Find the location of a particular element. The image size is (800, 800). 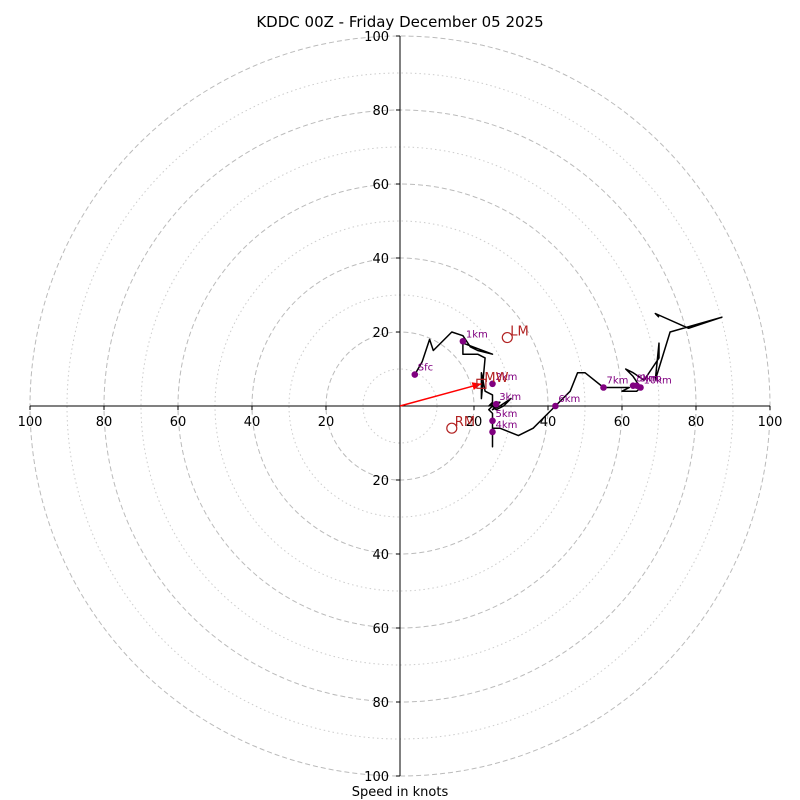

height-point-2km is located at coordinates (492, 384).